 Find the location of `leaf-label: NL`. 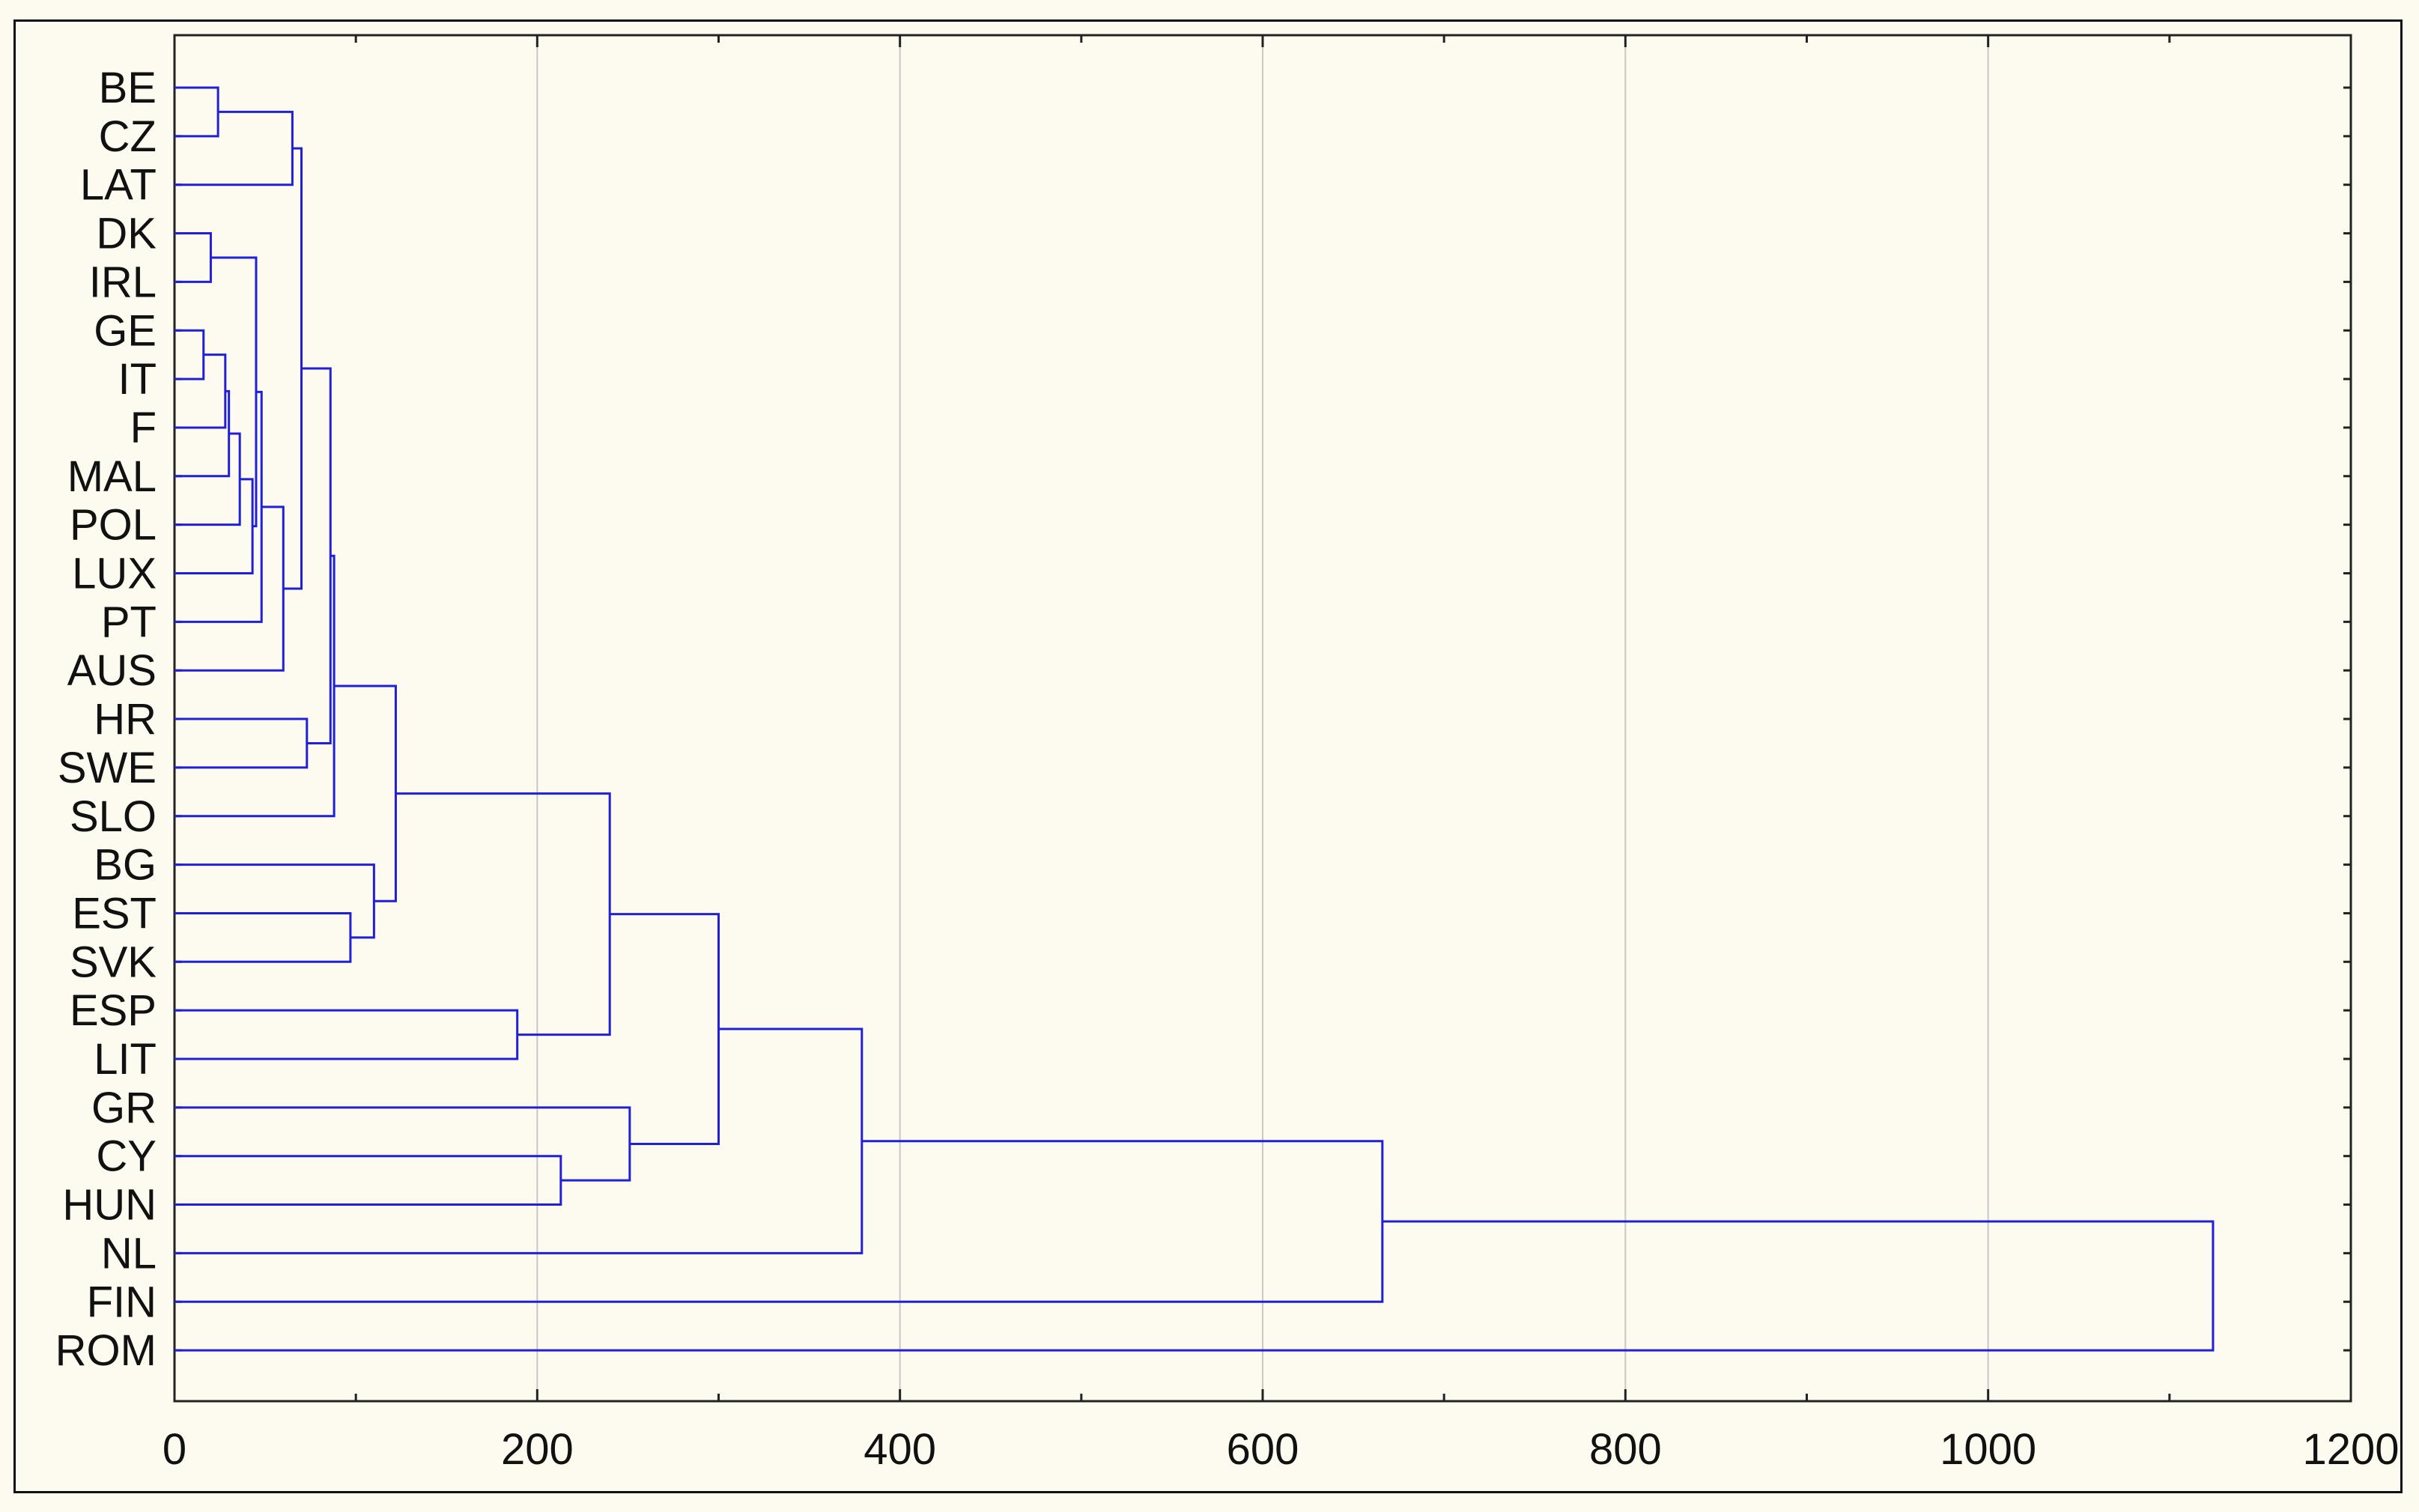

leaf-label: NL is located at coordinates (129, 1253).